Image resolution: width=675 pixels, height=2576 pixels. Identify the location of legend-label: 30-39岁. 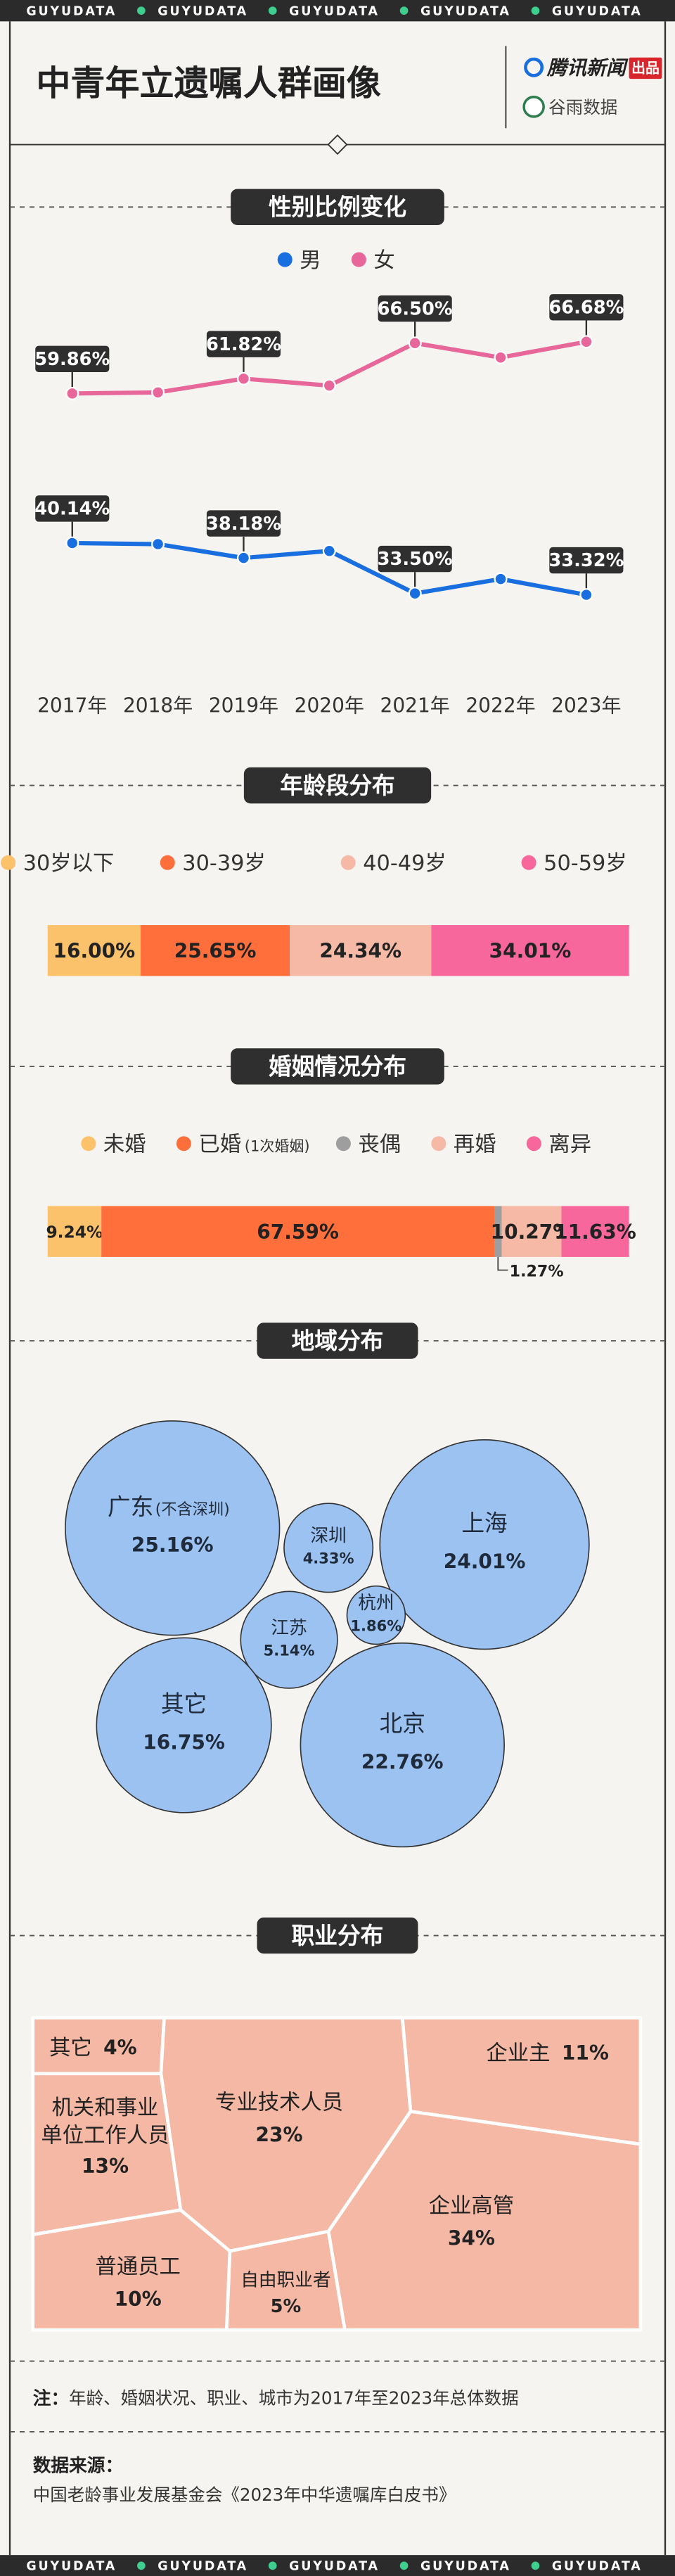
(224, 863).